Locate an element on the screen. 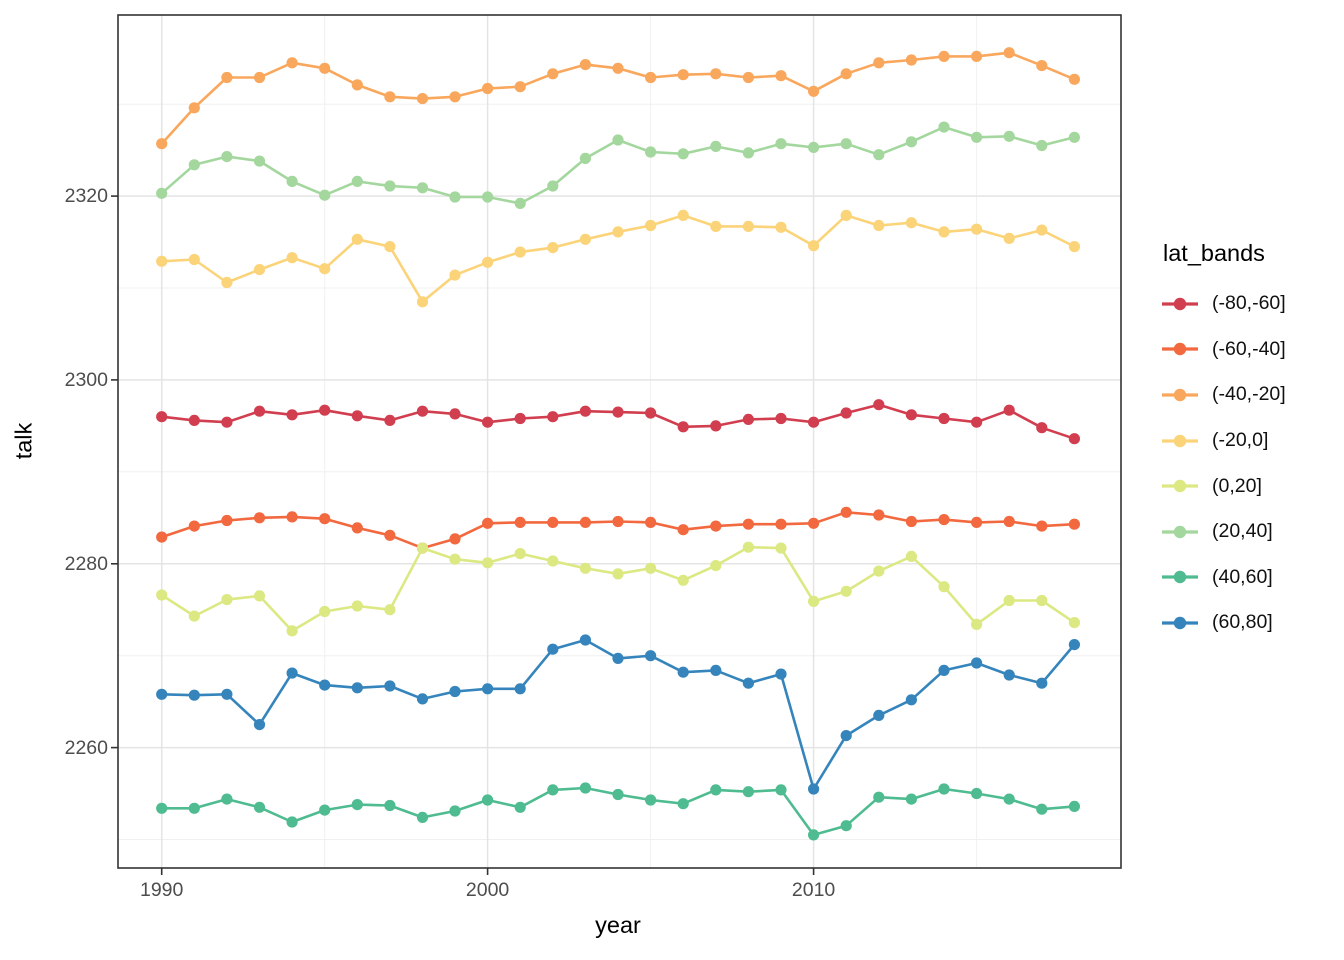 This screenshot has width=1344, height=960. legend-item-label: (20,40] is located at coordinates (1242, 531).